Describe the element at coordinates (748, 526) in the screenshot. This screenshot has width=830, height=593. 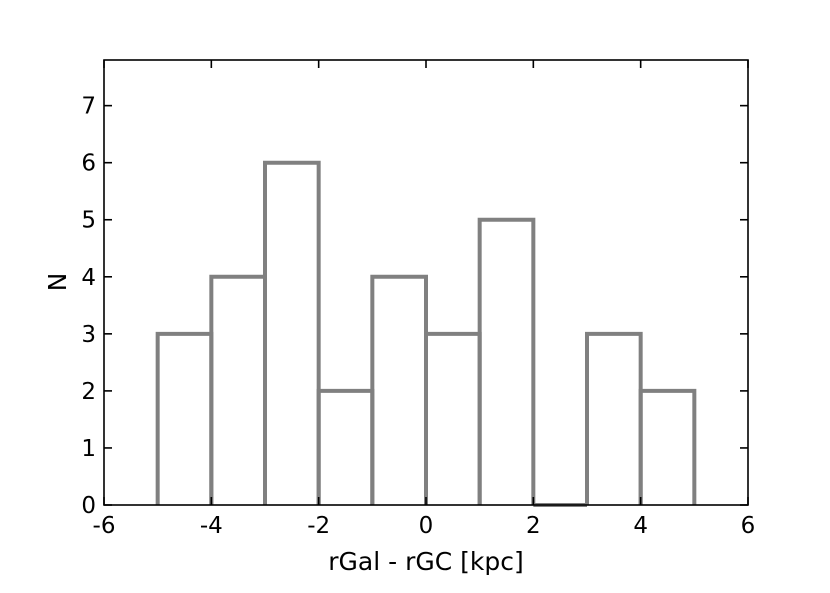
I see `x-tick-label: 6` at that location.